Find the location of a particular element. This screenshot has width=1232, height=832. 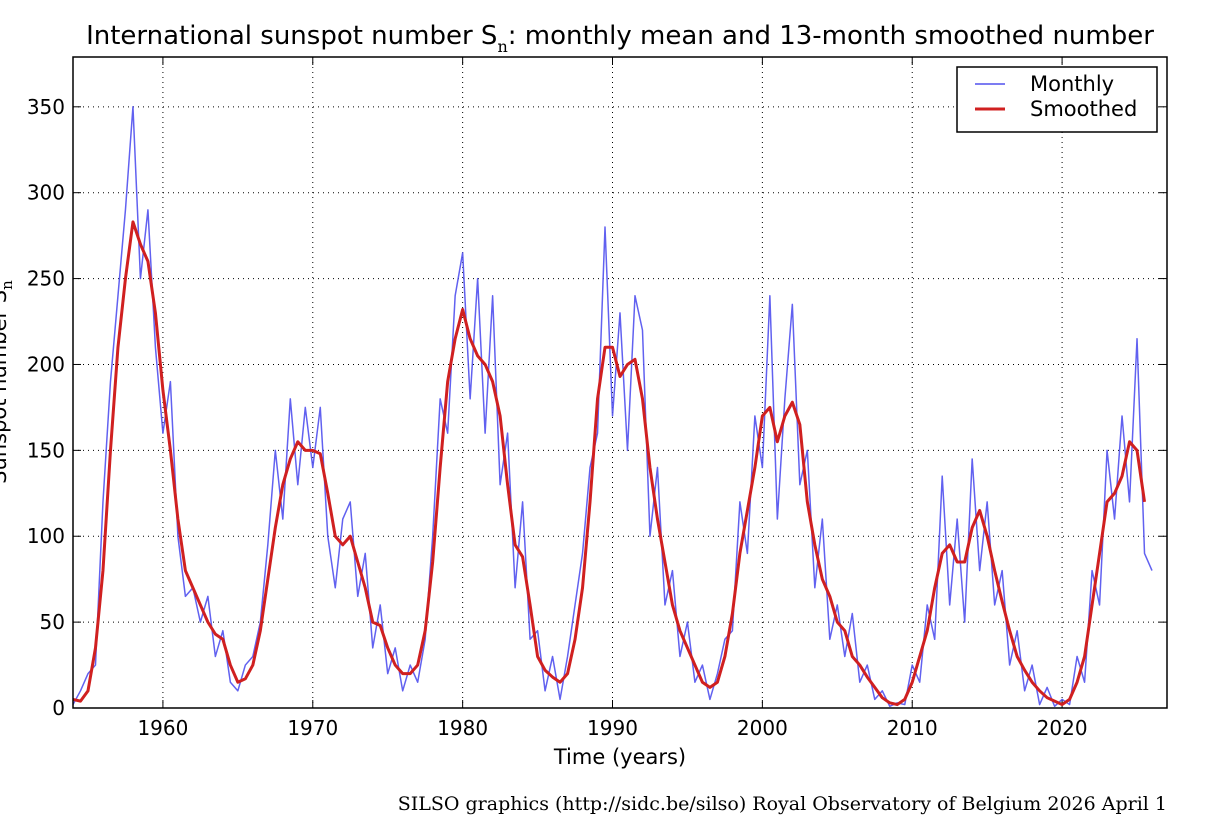

ylabel-sub: n is located at coordinates (8, 285).